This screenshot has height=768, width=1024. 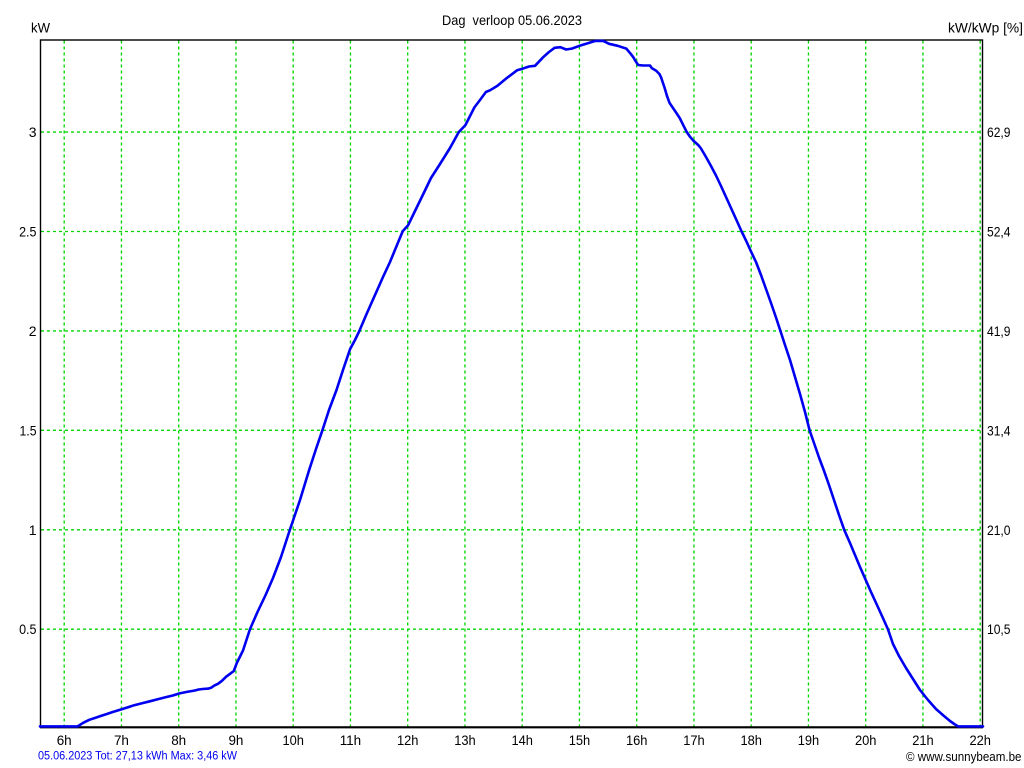 I want to click on svg-text: 11h, so click(x=351, y=740).